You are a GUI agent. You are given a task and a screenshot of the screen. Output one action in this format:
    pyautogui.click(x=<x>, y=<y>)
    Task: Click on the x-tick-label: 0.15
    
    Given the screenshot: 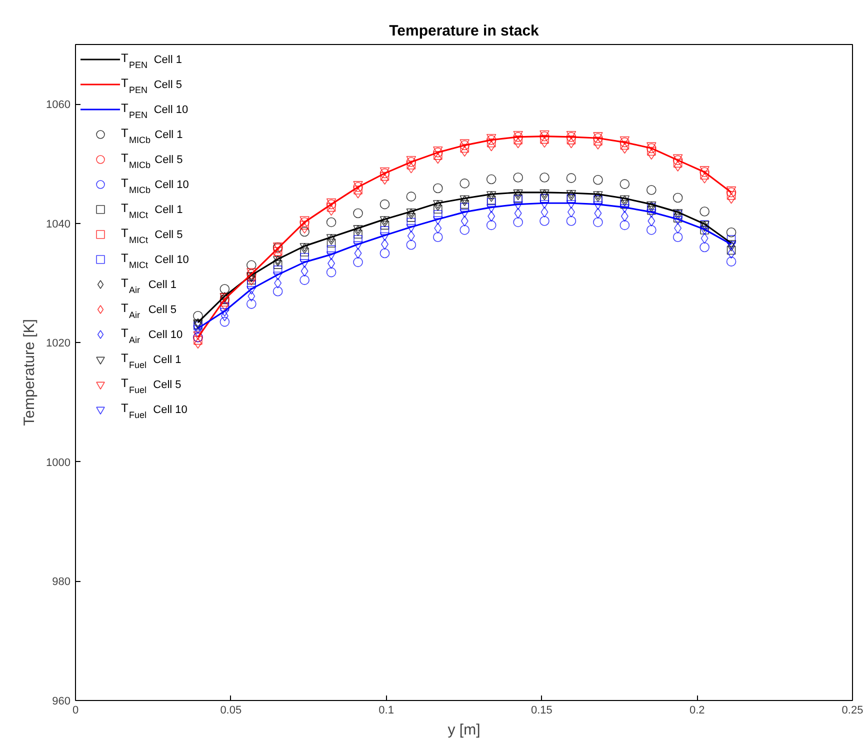 What is the action you would take?
    pyautogui.click(x=541, y=710)
    